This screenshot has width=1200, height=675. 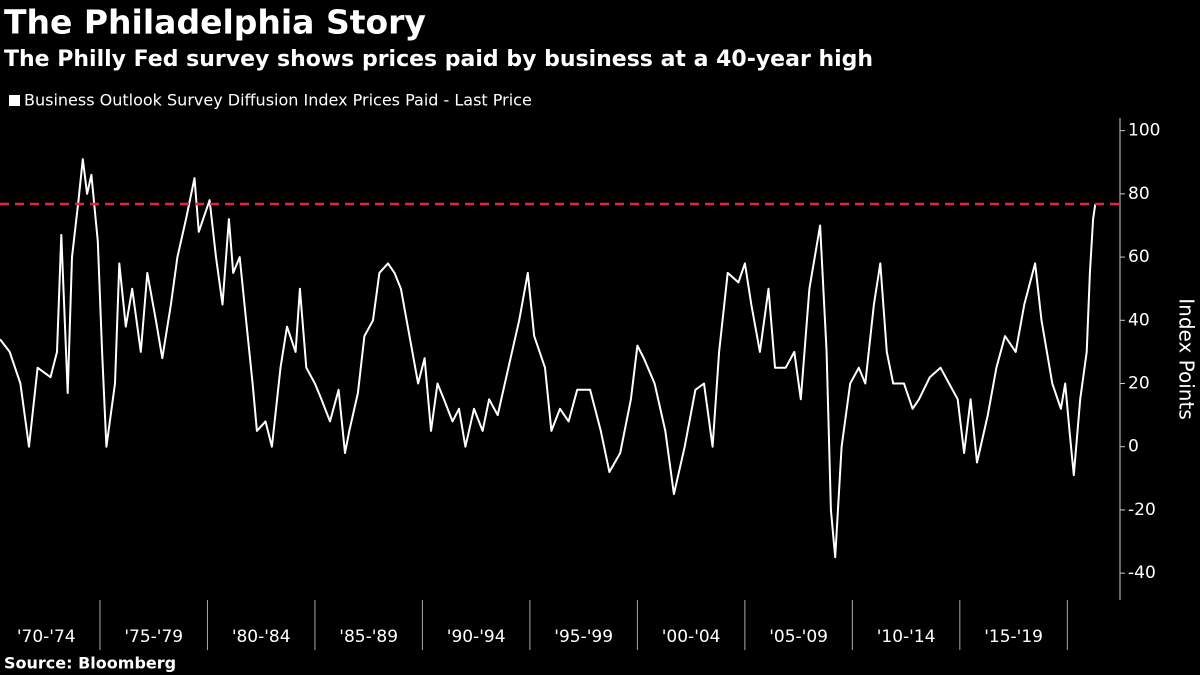 What do you see at coordinates (1133, 447) in the screenshot?
I see `y-tick-label: 0` at bounding box center [1133, 447].